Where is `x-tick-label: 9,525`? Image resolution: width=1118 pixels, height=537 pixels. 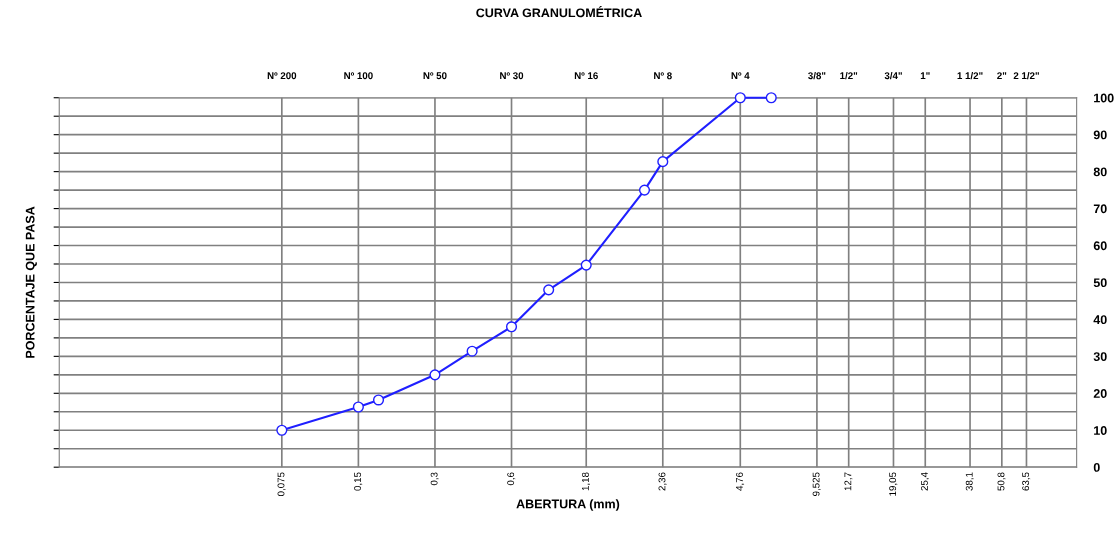
x-tick-label: 9,525 is located at coordinates (816, 484).